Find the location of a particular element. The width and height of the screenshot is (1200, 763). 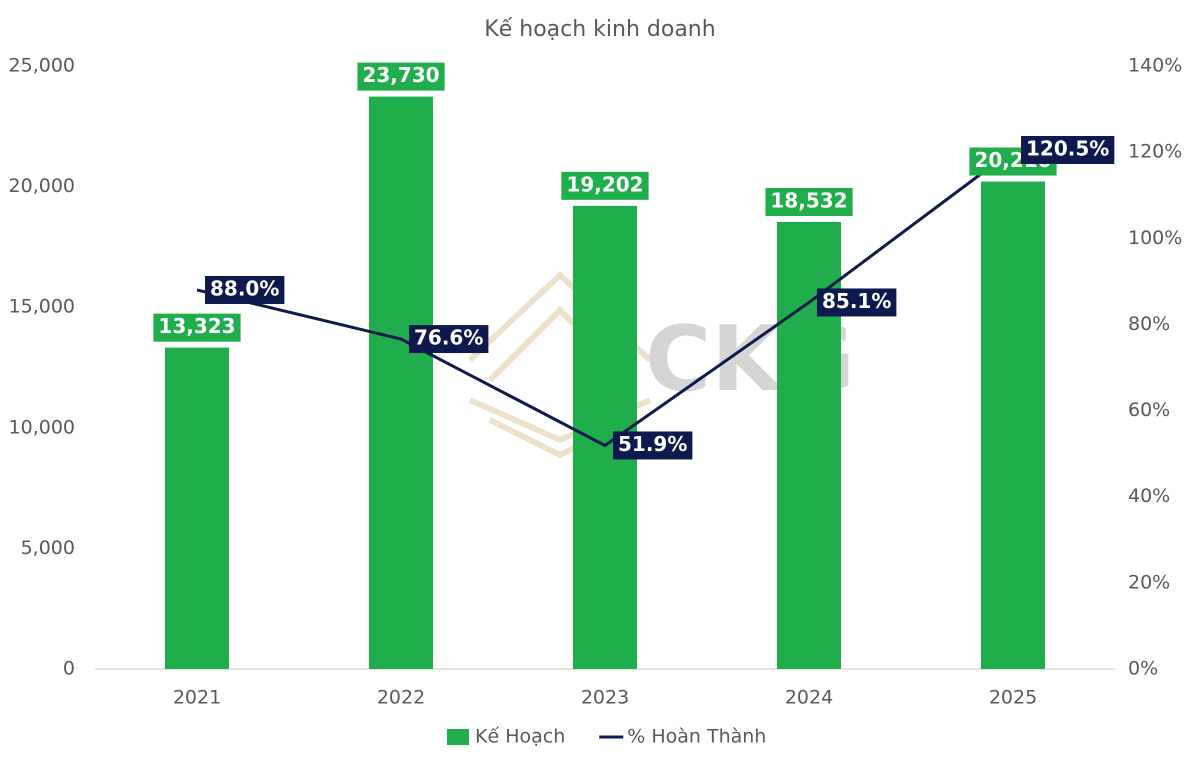

value-label: 23,730 is located at coordinates (400, 75).